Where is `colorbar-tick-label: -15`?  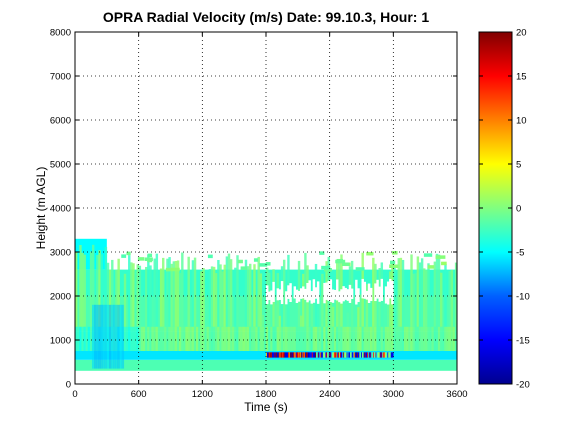
colorbar-tick-label: -15 is located at coordinates (523, 341).